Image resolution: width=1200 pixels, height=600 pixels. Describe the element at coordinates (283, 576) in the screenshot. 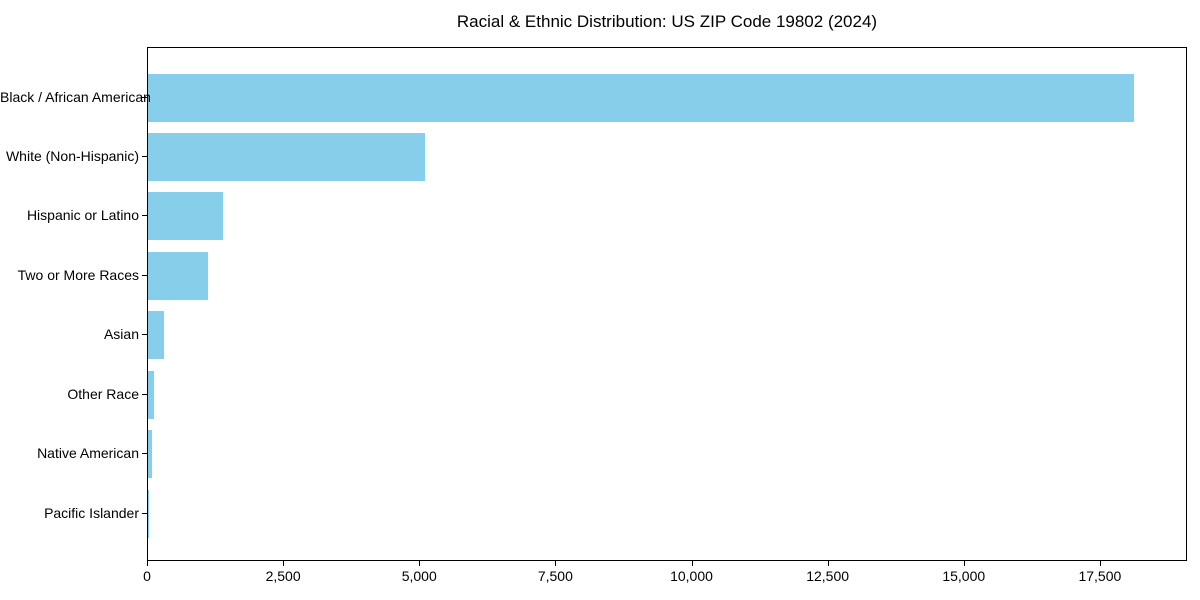

I see `x-tick-label-2500: 2,500` at that location.